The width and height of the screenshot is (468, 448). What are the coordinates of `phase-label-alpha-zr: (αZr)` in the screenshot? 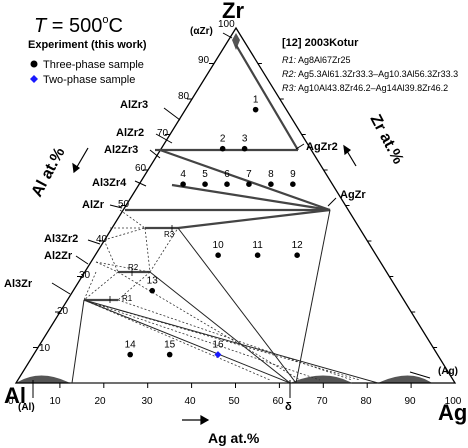 It's located at (201, 31).